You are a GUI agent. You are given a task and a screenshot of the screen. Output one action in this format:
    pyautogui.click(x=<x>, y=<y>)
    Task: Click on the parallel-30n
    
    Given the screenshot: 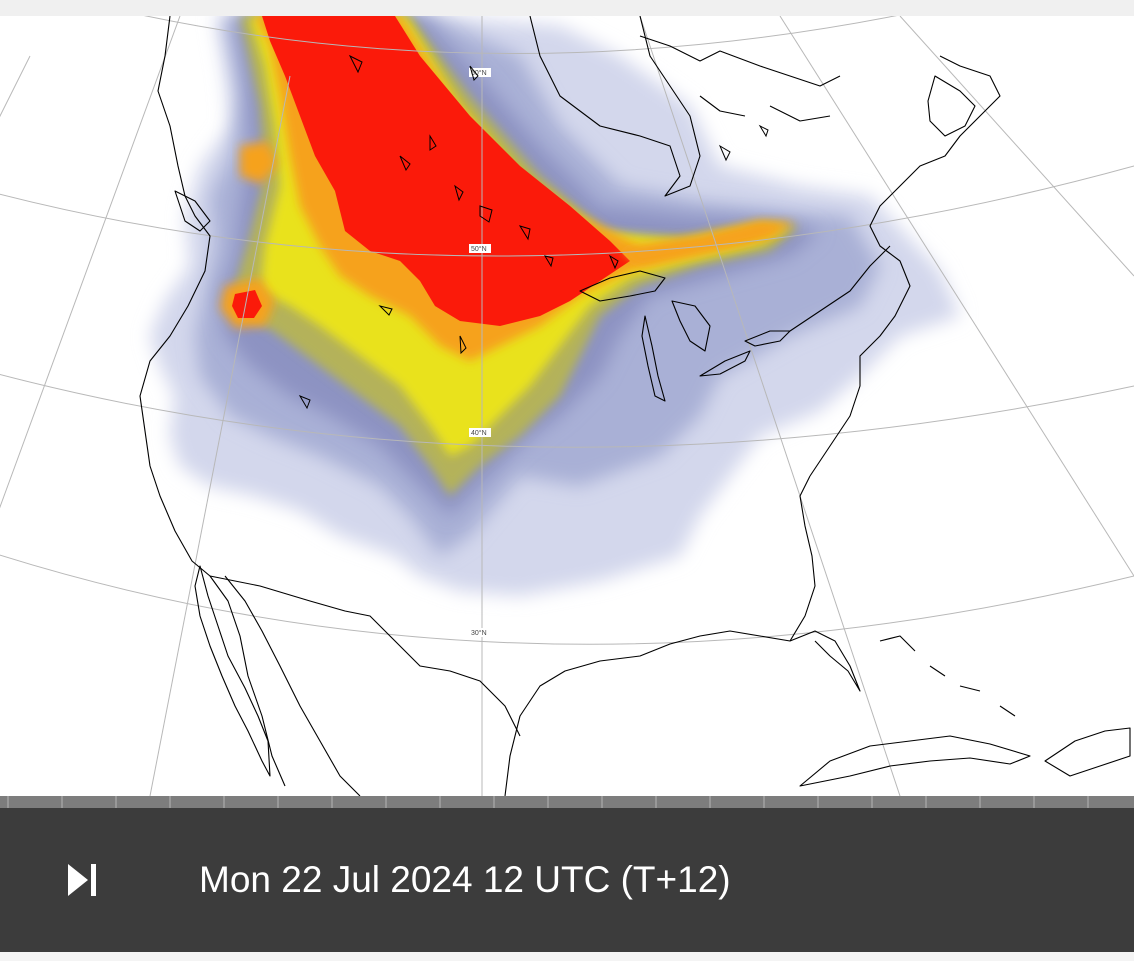 What is the action you would take?
    pyautogui.click(x=567, y=599)
    